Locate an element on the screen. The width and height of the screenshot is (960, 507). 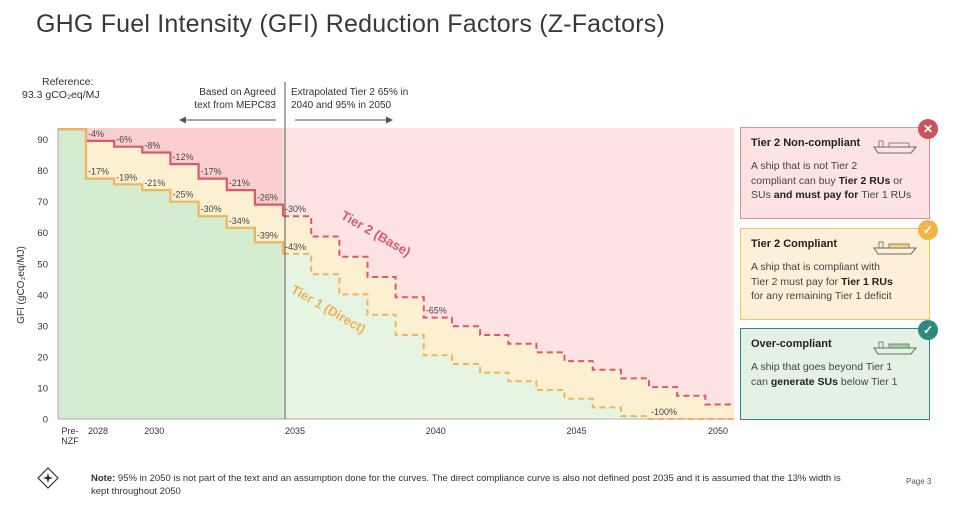
tier2-line-solid is located at coordinates (171, 172).